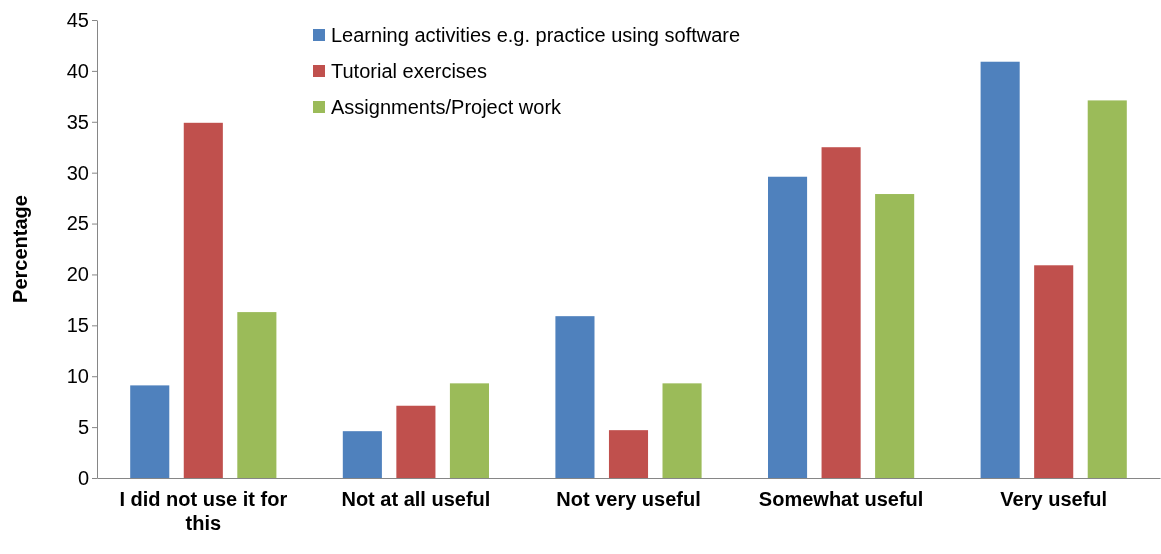 This screenshot has height=554, width=1161. Describe the element at coordinates (841, 499) in the screenshot. I see `x-tick-label: Somewhat useful` at that location.